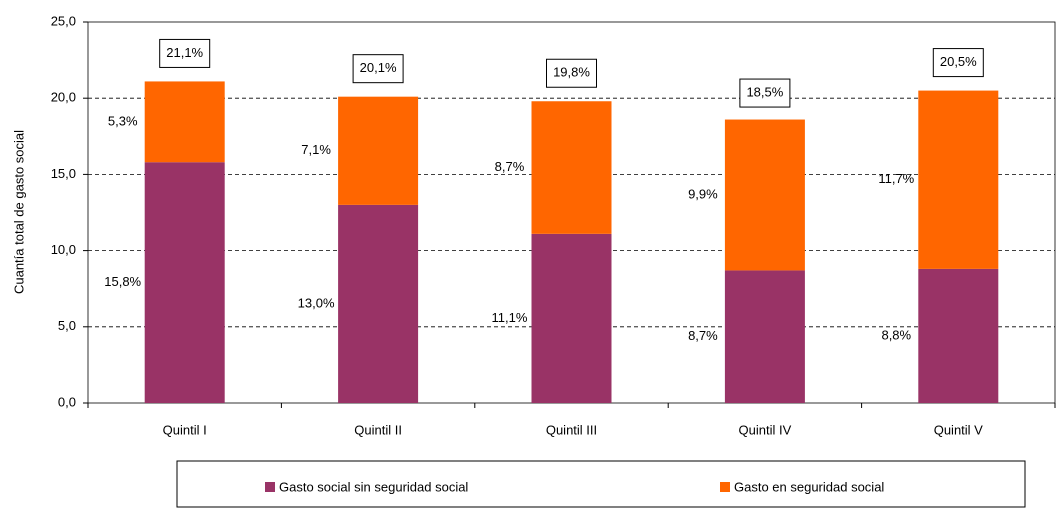 The image size is (1063, 508). Describe the element at coordinates (316, 302) in the screenshot. I see `data-label: 13,0%` at that location.